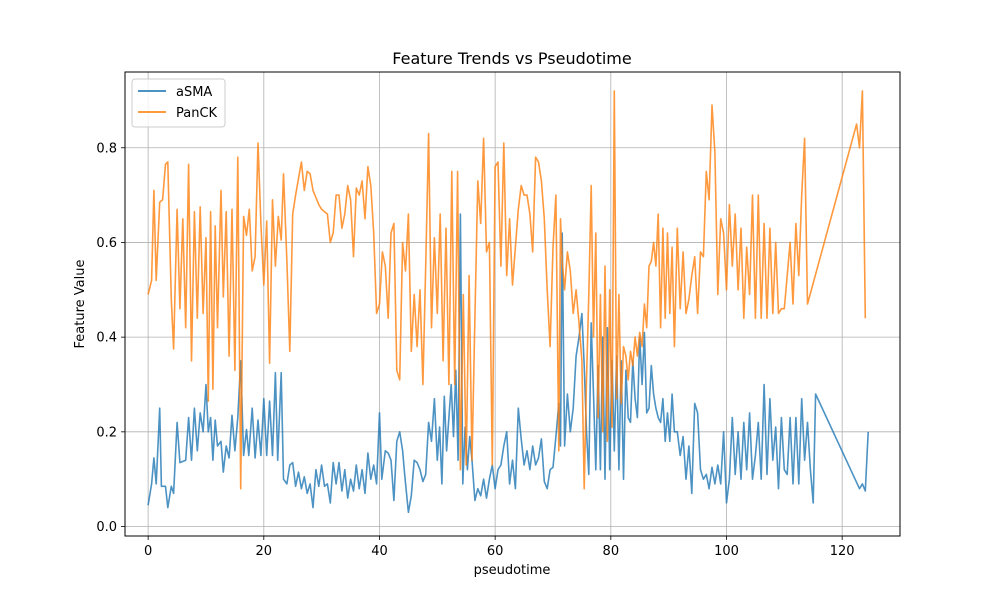 The width and height of the screenshot is (1000, 600). I want to click on x-axis-ticks: 0 20 40 60 80 100 120, so click(499, 547).